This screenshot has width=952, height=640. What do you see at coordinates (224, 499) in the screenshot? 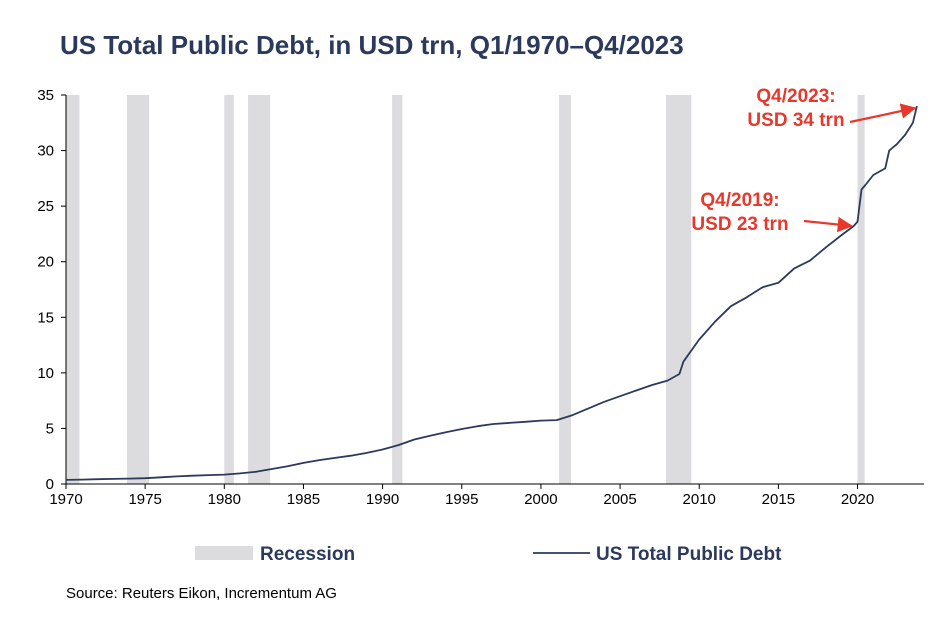
I see `x-tick-label: 1980` at bounding box center [224, 499].